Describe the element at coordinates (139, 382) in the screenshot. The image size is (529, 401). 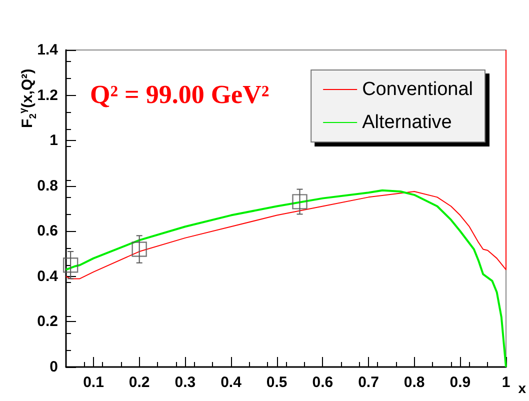
I see `x-tick-label: 0.2` at that location.